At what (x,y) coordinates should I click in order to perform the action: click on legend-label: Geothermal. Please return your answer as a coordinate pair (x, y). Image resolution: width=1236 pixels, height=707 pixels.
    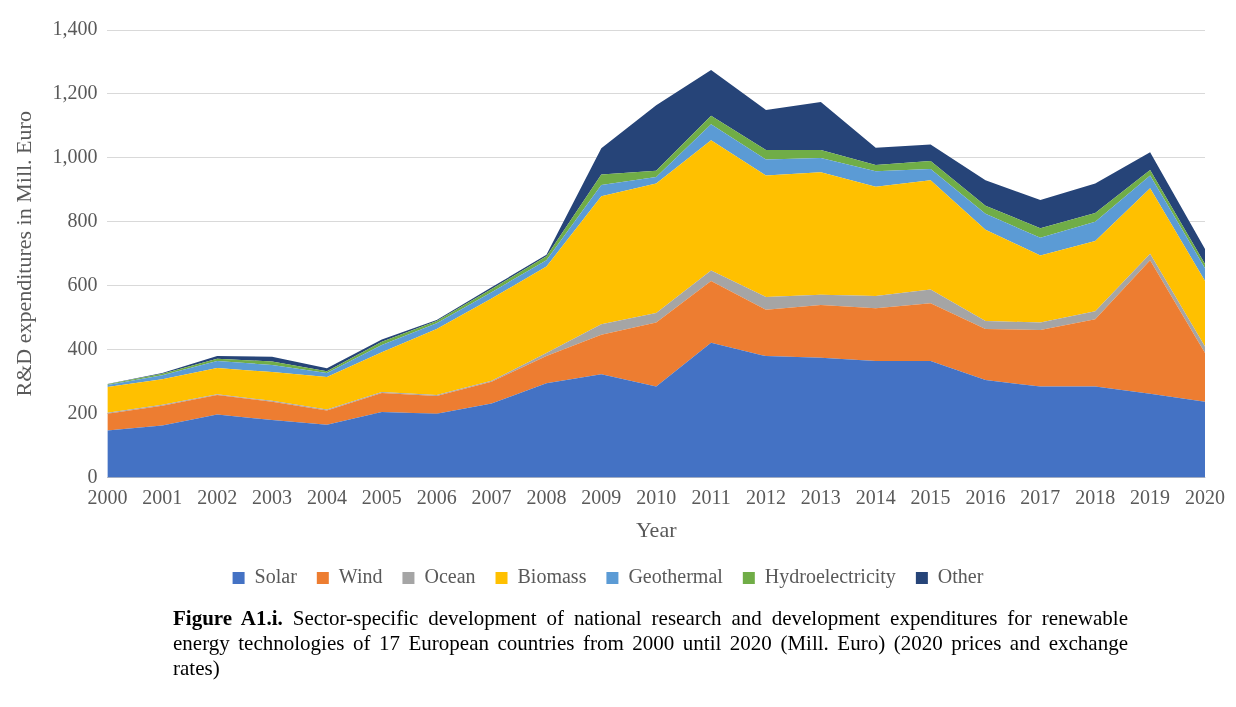
    Looking at the image, I should click on (676, 576).